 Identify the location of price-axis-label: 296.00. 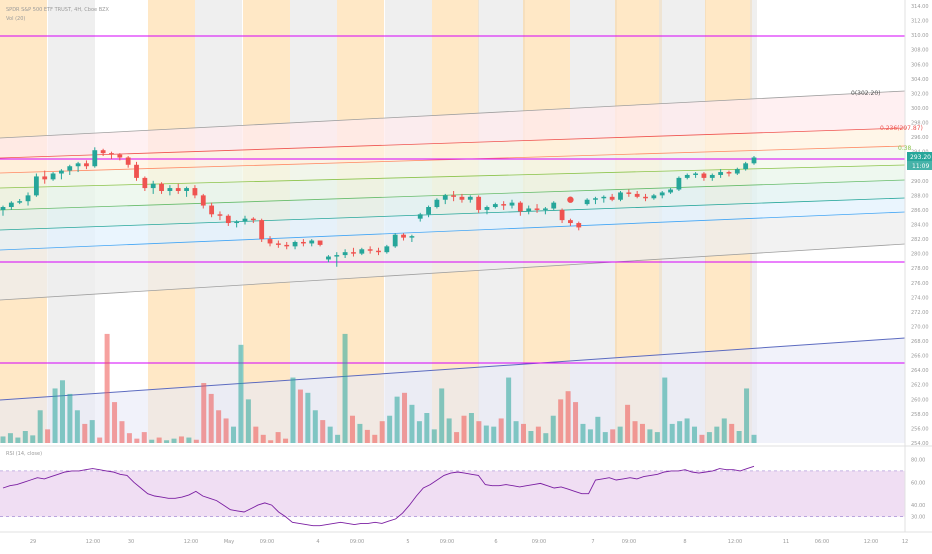
(920, 138).